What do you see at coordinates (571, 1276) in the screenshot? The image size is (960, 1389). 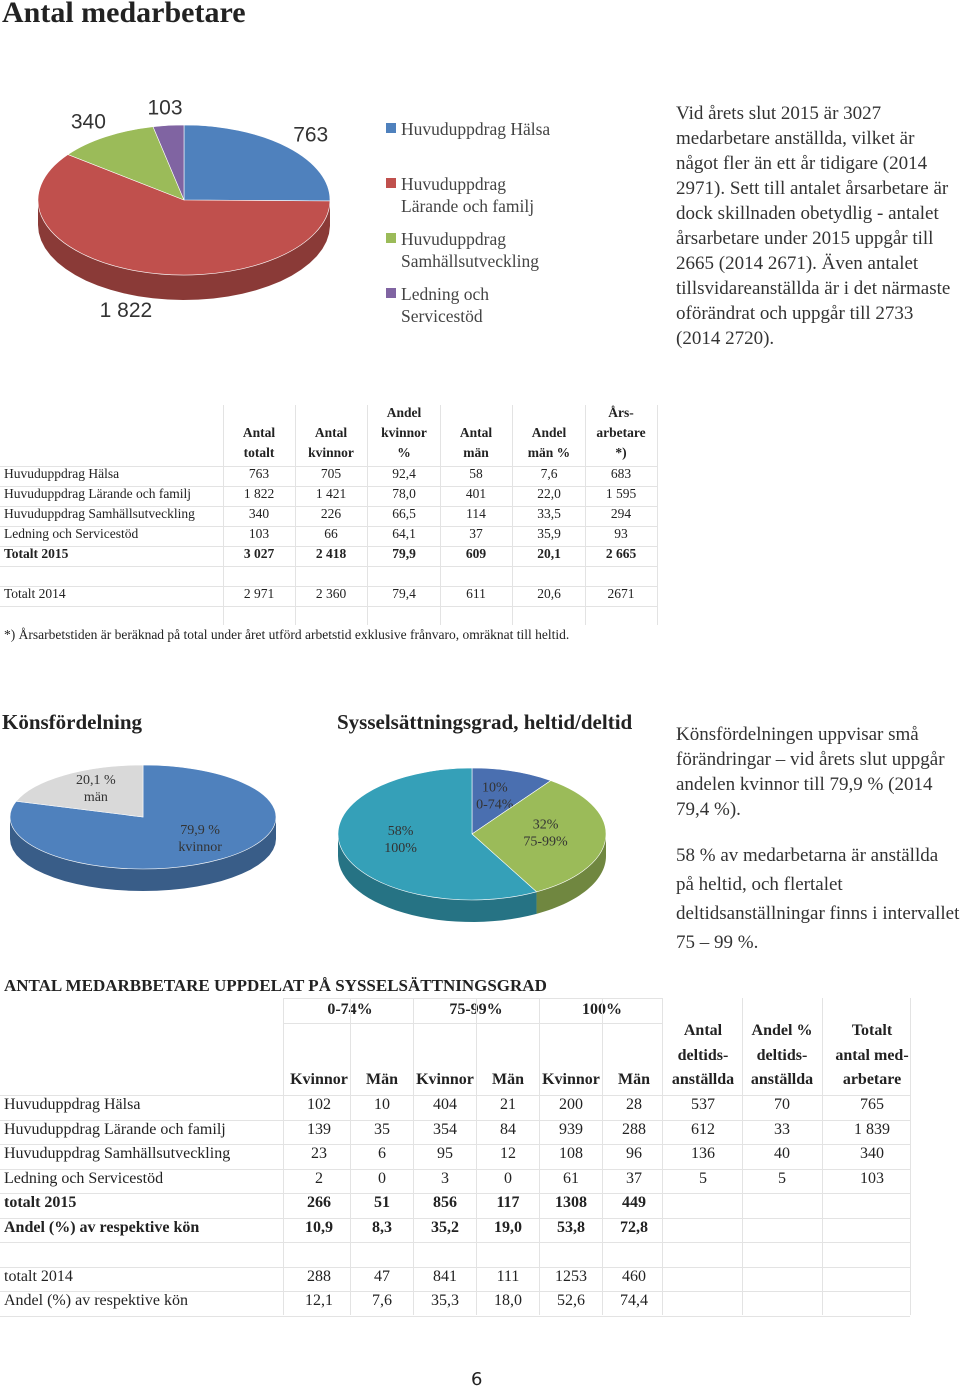 I see `table-cell: 1253` at bounding box center [571, 1276].